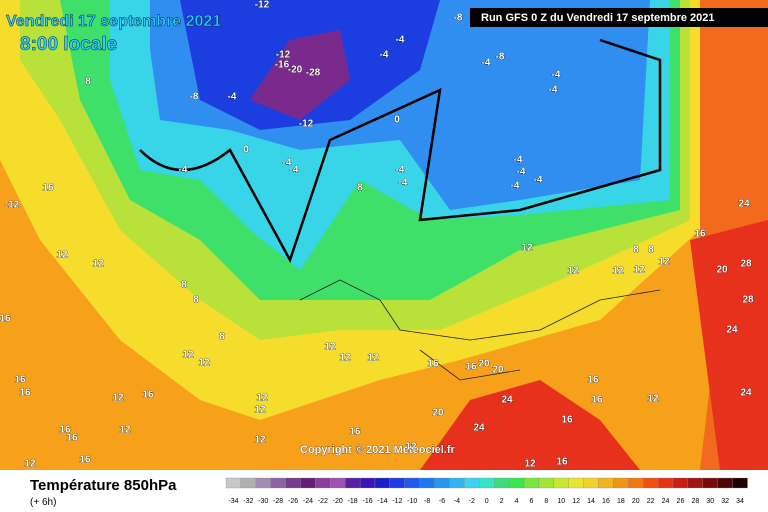  Describe the element at coordinates (397, 120) in the screenshot. I see `isotherm-label: 0` at that location.